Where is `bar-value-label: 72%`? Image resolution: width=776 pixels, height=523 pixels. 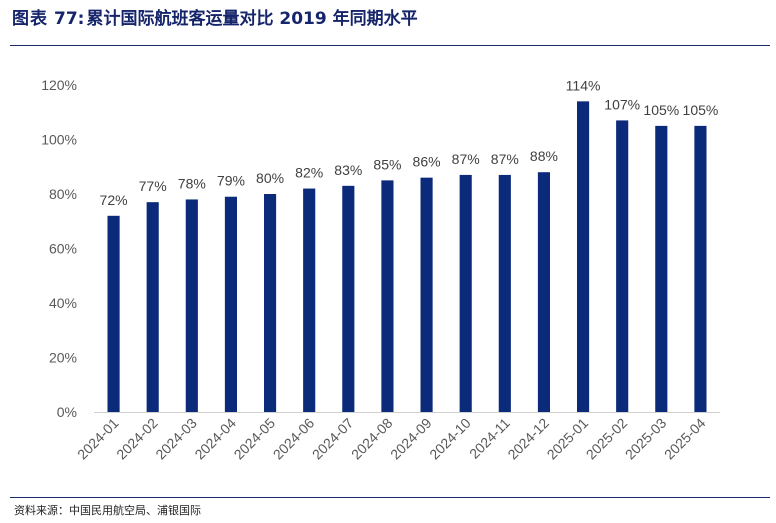 bar-value-label: 72% is located at coordinates (114, 200).